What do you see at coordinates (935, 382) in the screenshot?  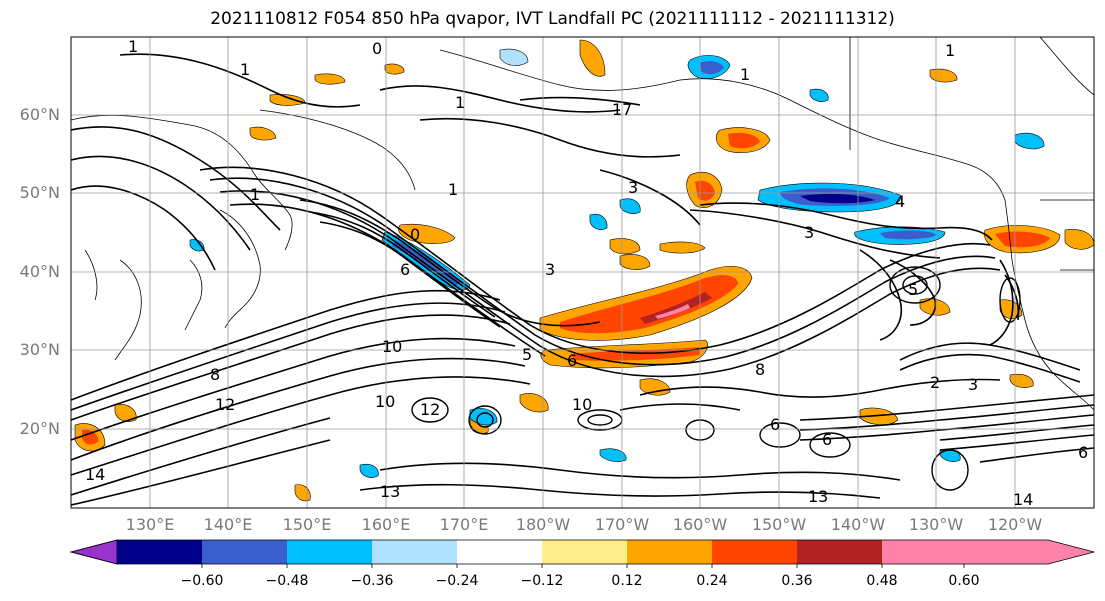 I see `contour-label: 2` at bounding box center [935, 382].